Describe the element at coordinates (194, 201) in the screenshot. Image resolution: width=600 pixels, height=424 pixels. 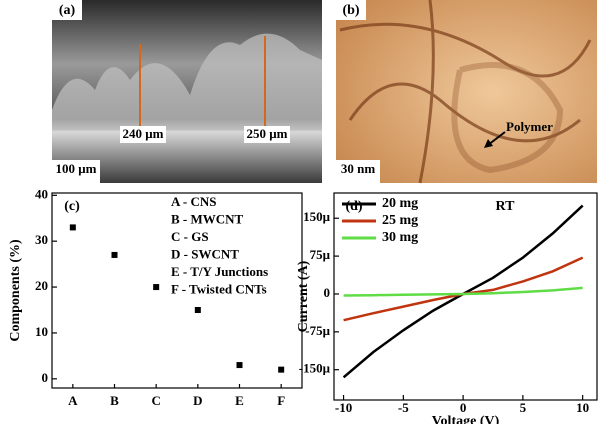
I see `legend-text: A - CNS` at that location.